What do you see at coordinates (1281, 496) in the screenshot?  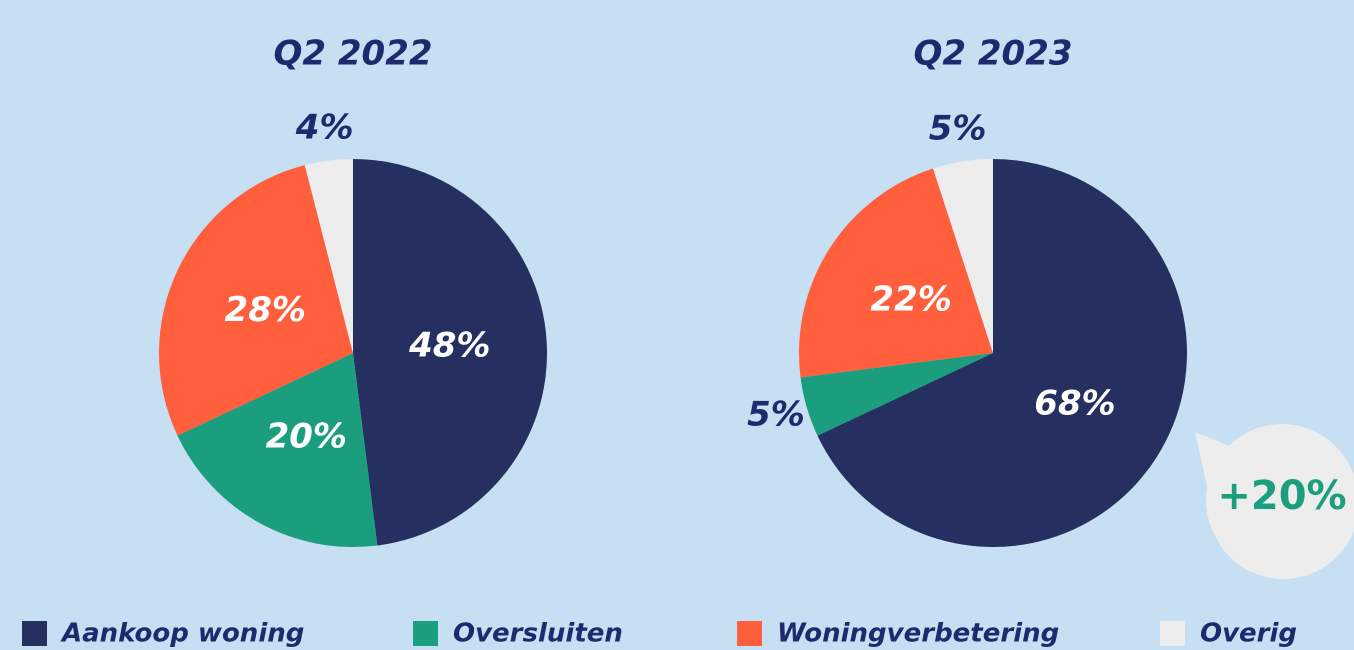 I see `annotation: +20%` at bounding box center [1281, 496].